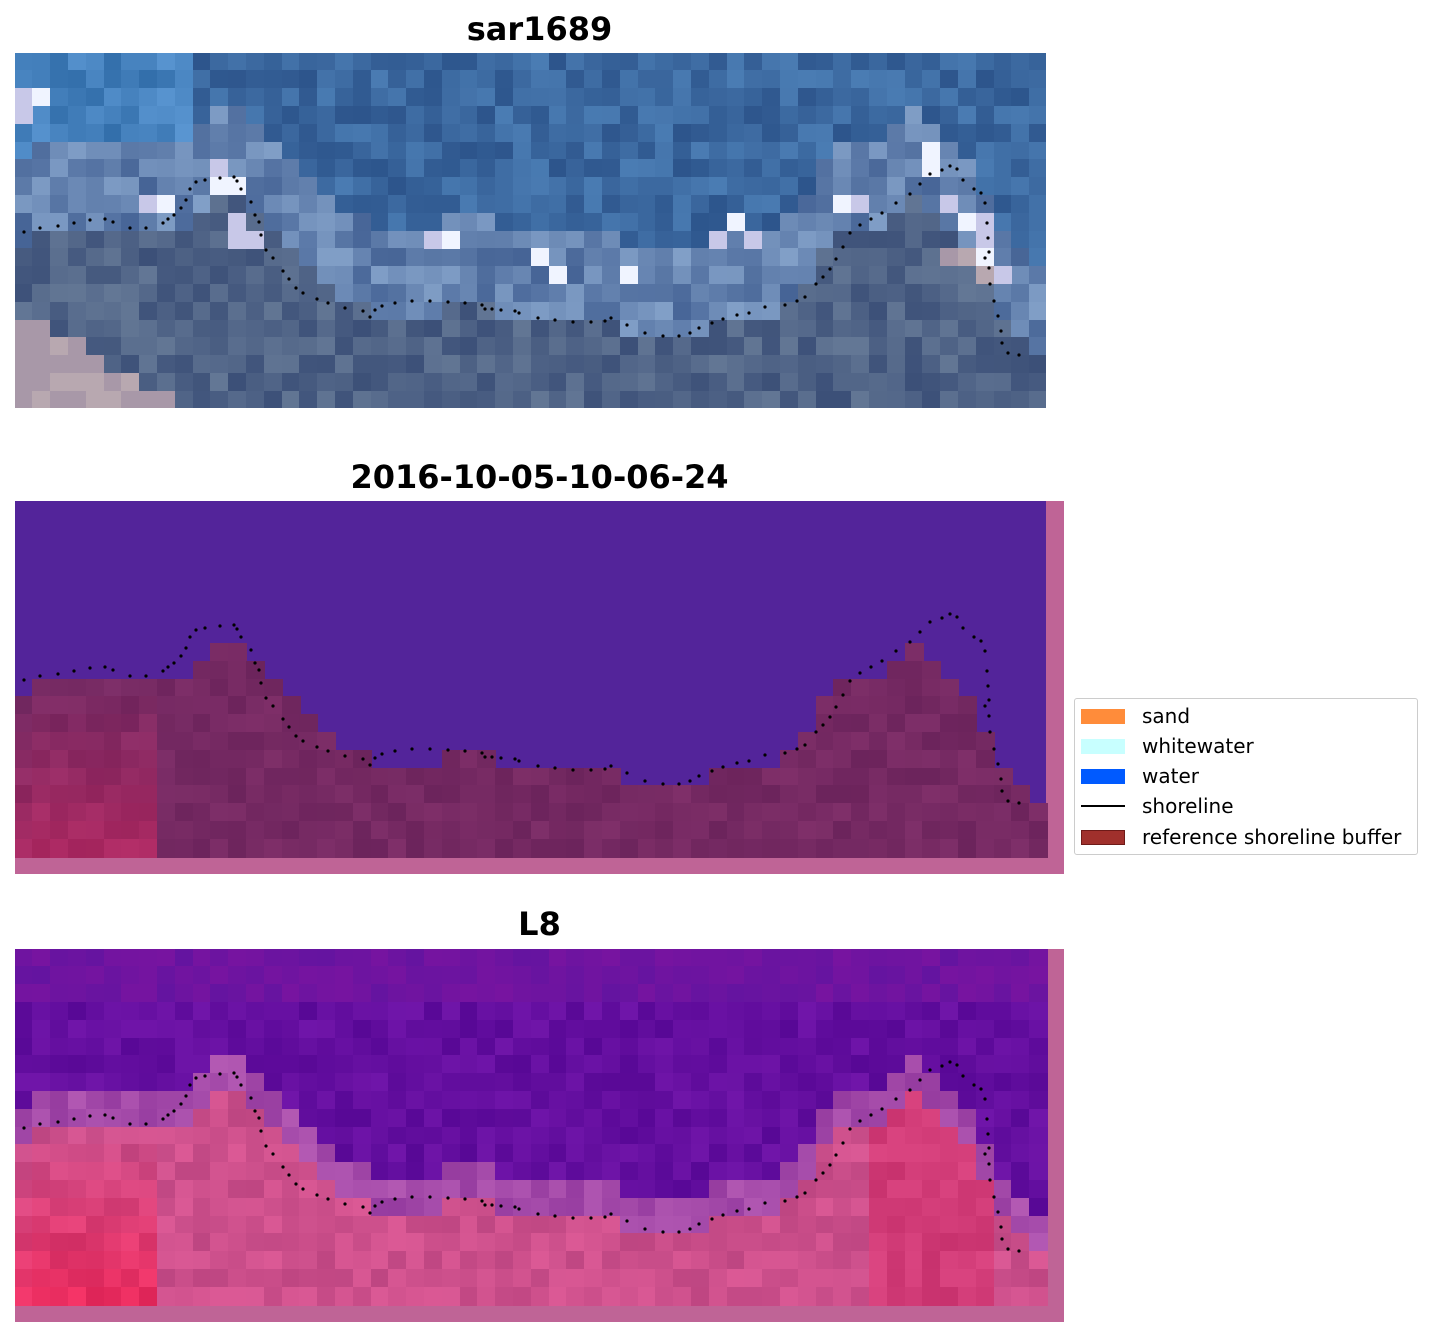 This screenshot has height=1337, width=1435. I want to click on panel-title-classified: 2016-10-05-10-06-24, so click(539, 477).